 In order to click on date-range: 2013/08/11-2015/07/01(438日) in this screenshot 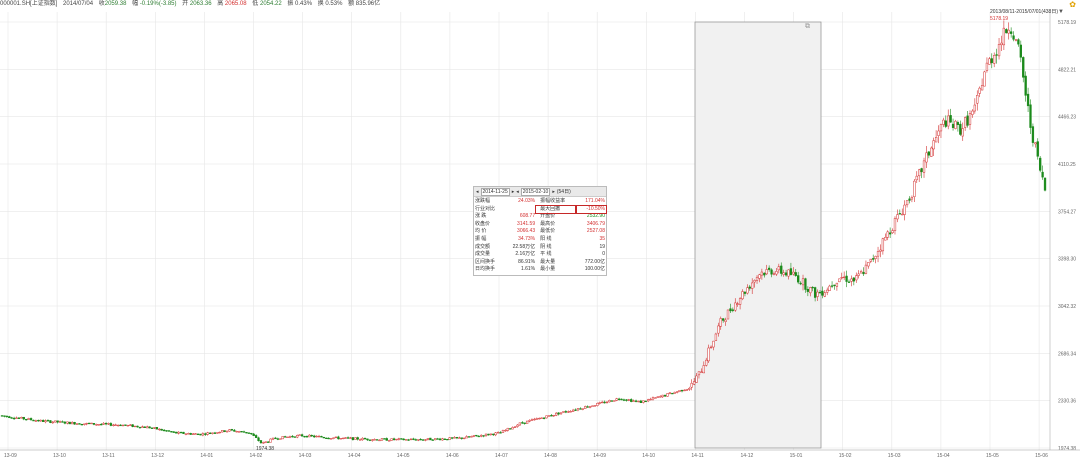, I will do `click(1023, 12)`.